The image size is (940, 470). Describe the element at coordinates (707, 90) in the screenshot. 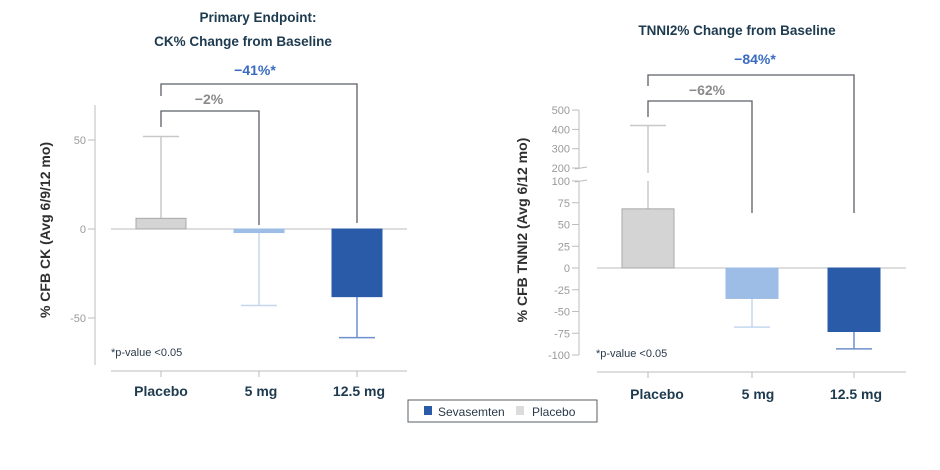

I see `comparison-label-low-dose: −62%` at that location.